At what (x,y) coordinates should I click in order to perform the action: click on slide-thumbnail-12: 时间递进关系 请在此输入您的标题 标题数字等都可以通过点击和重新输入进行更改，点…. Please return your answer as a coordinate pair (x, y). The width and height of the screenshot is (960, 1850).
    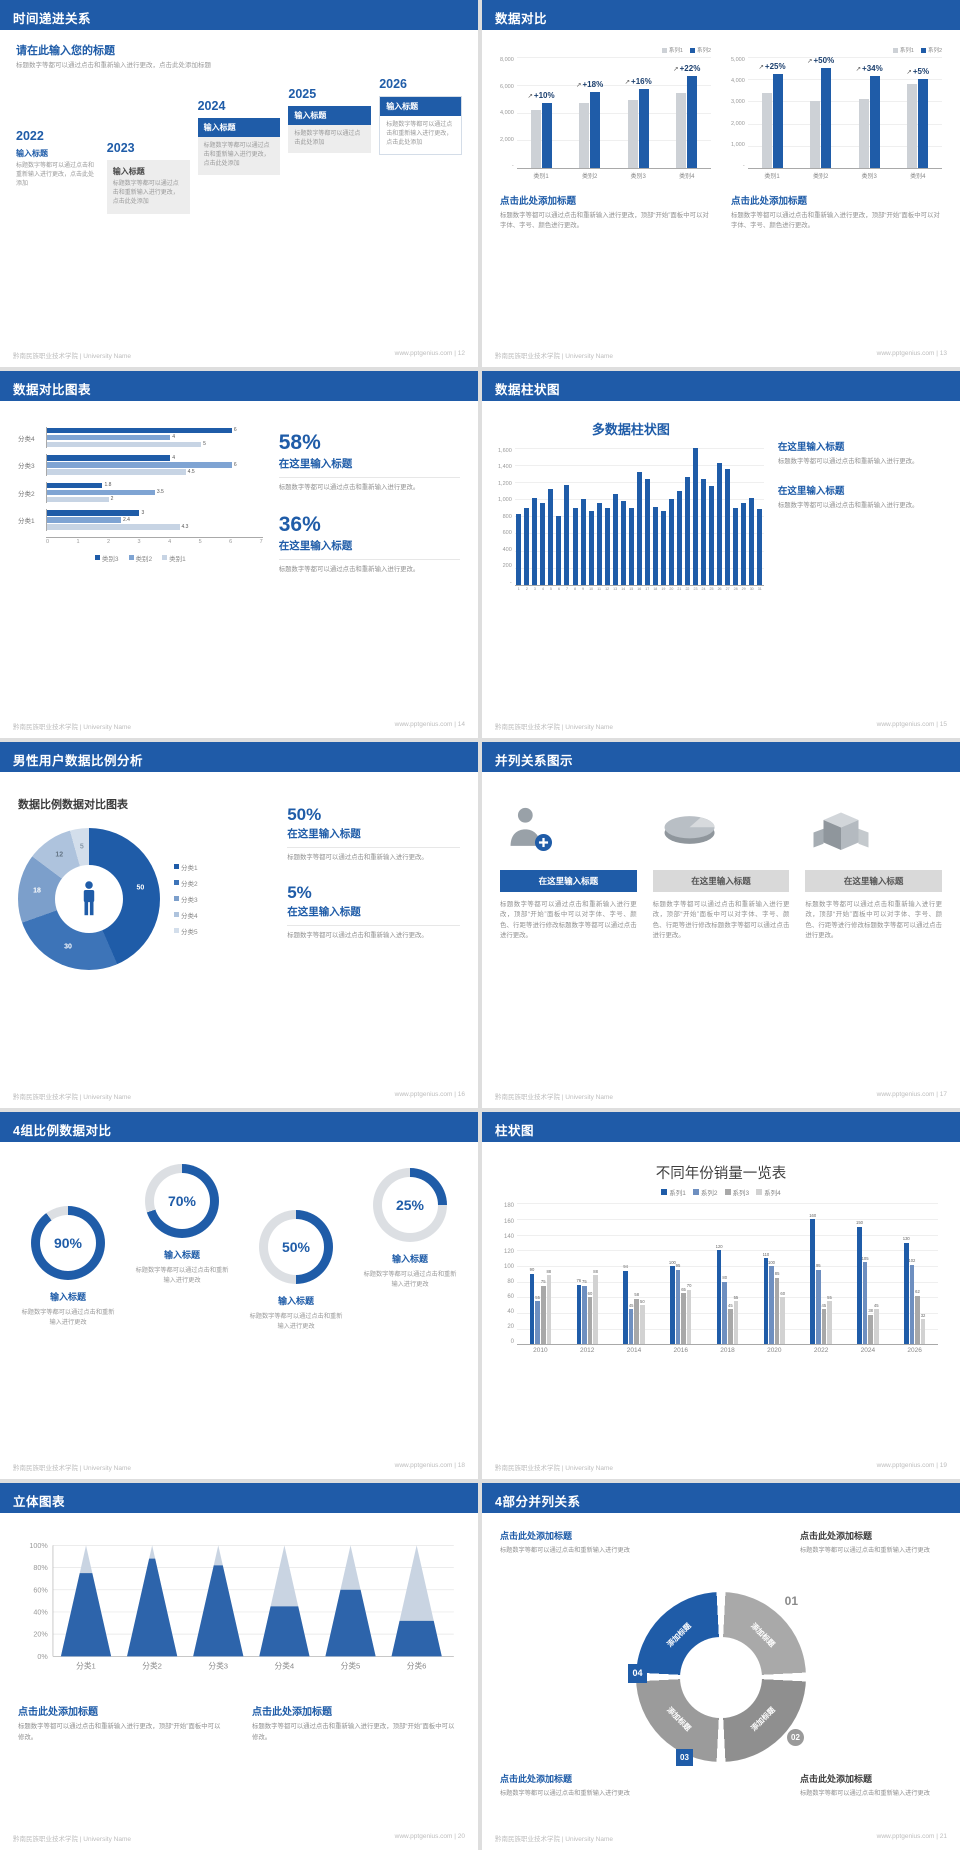
    Looking at the image, I should click on (239, 183).